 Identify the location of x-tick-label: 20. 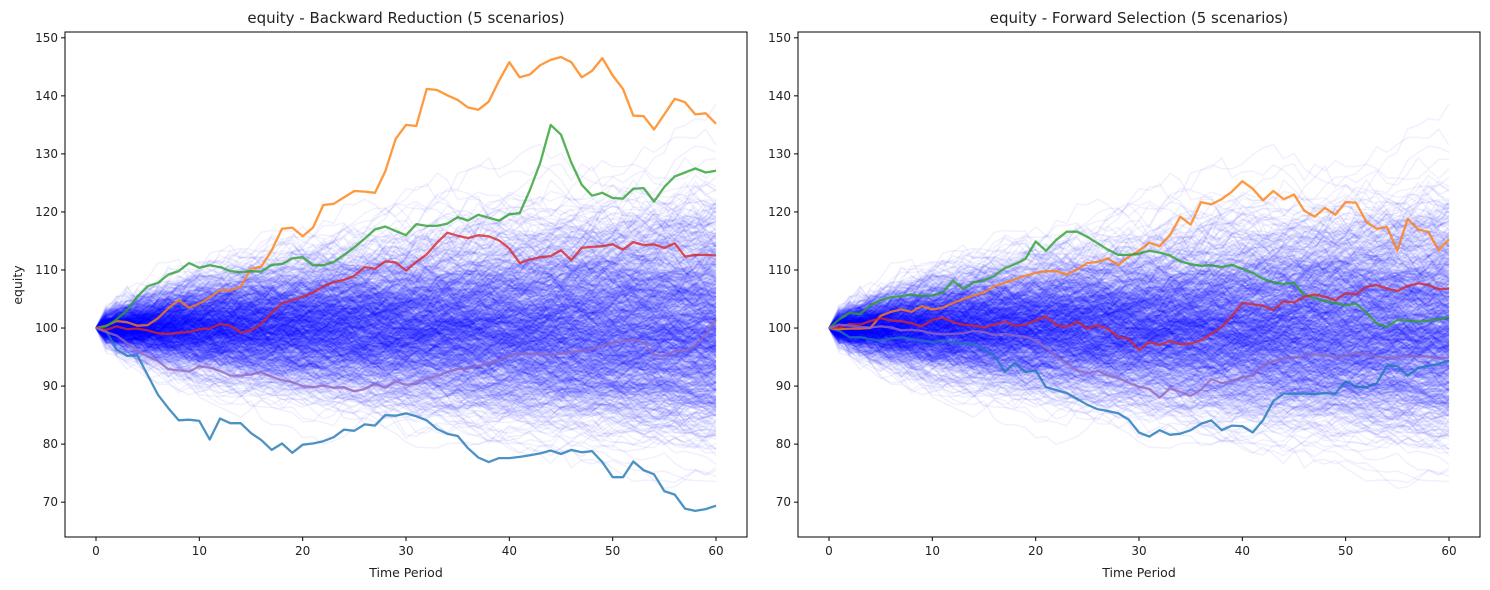
(302, 551).